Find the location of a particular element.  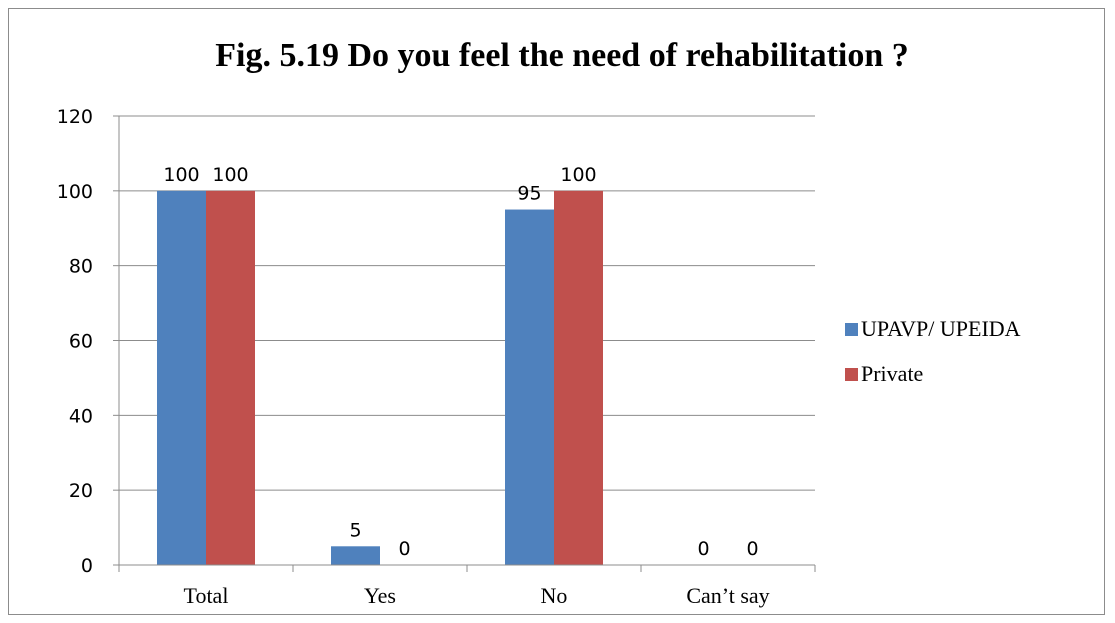

legend-label: Private is located at coordinates (892, 373).